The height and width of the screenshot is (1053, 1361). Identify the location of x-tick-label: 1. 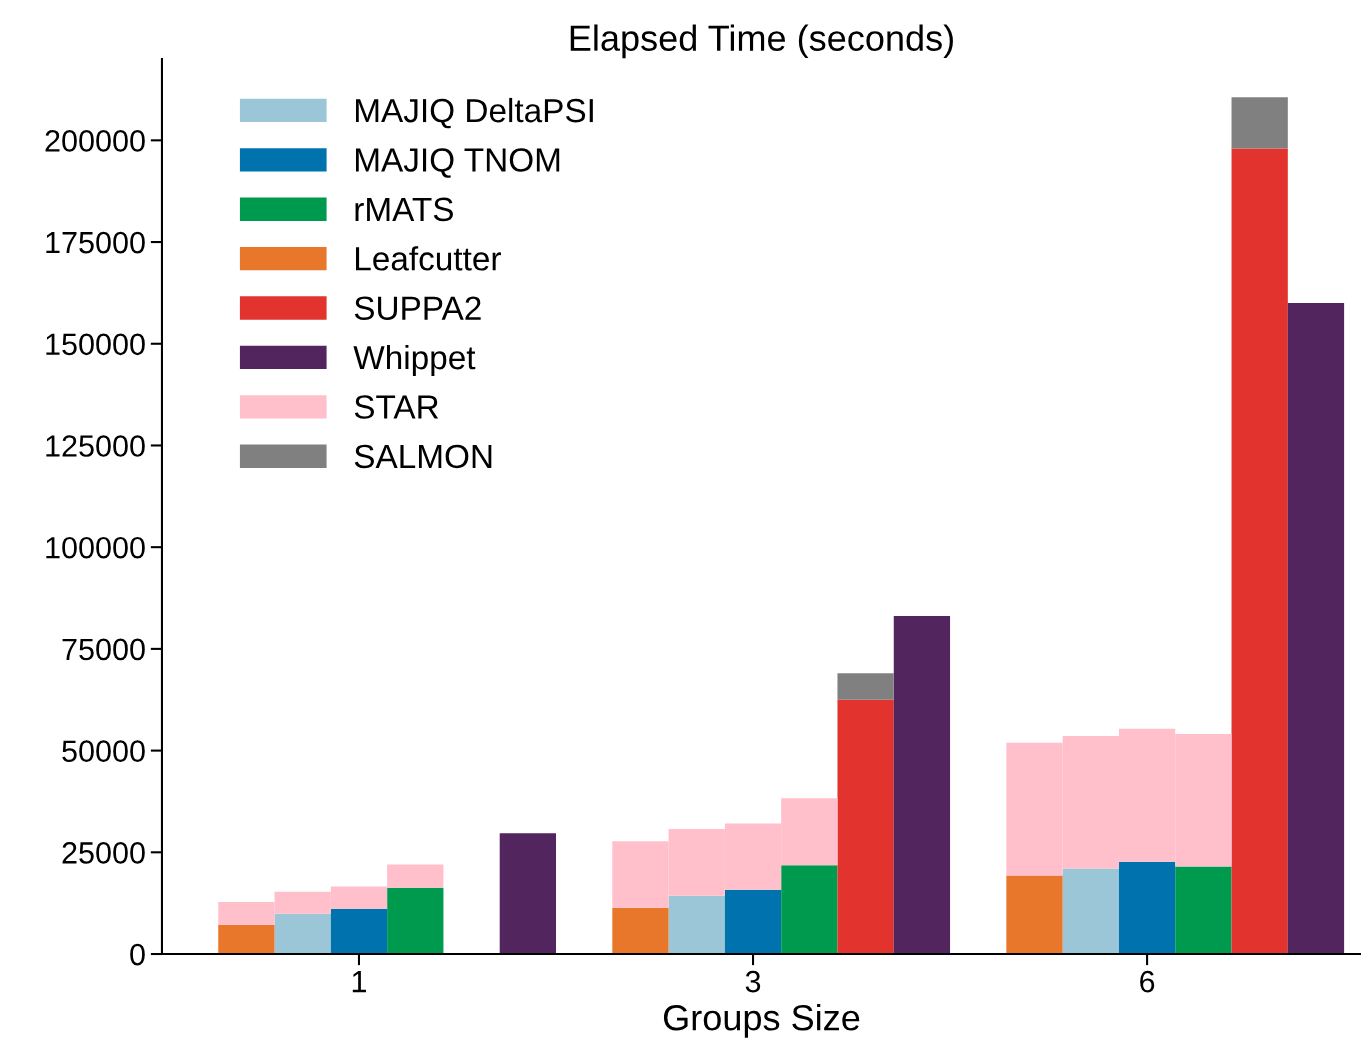
(359, 982).